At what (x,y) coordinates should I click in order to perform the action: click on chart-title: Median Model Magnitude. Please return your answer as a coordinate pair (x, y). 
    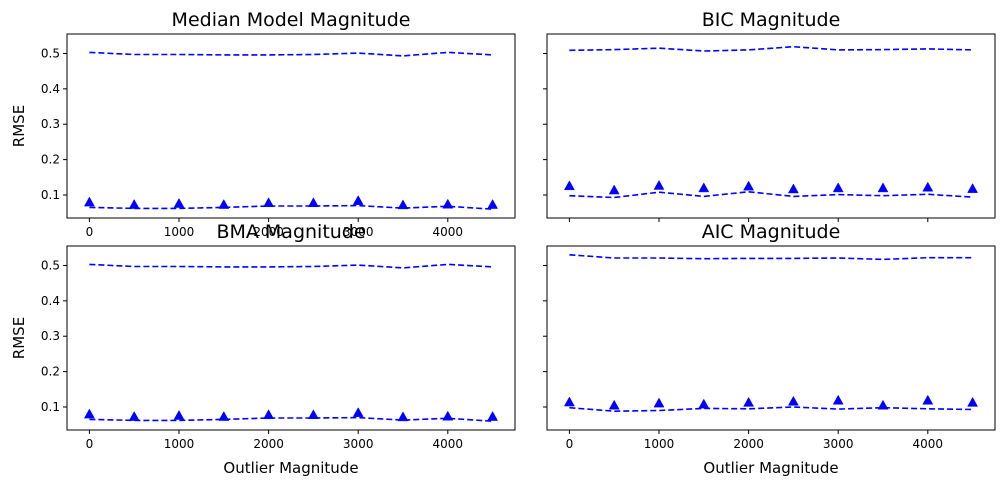
    Looking at the image, I should click on (291, 20).